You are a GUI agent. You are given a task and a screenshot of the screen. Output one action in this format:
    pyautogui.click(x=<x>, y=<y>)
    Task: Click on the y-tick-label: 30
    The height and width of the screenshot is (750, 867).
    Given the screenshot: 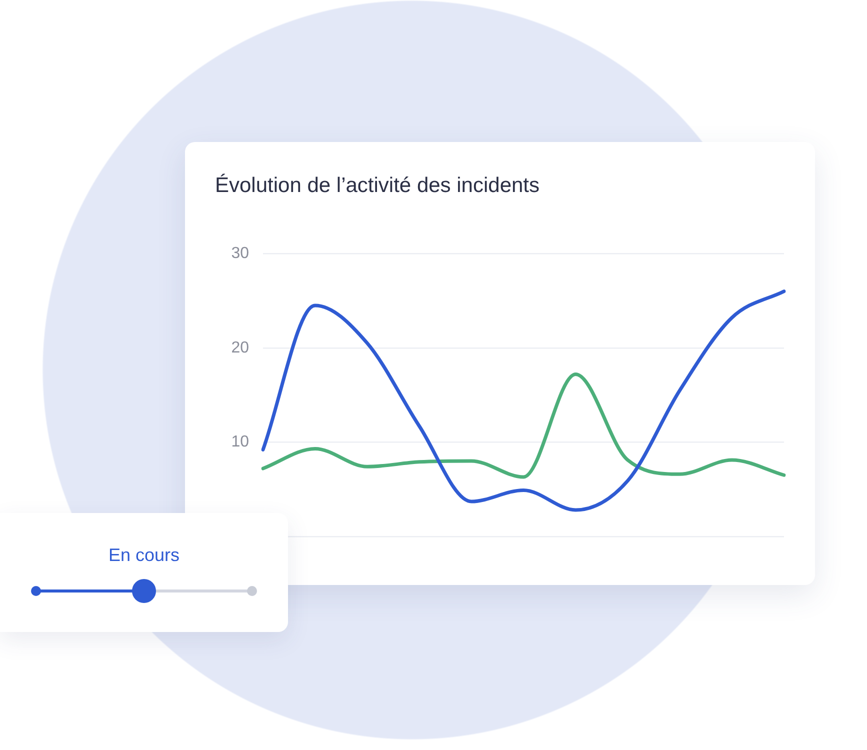 What is the action you would take?
    pyautogui.click(x=240, y=253)
    